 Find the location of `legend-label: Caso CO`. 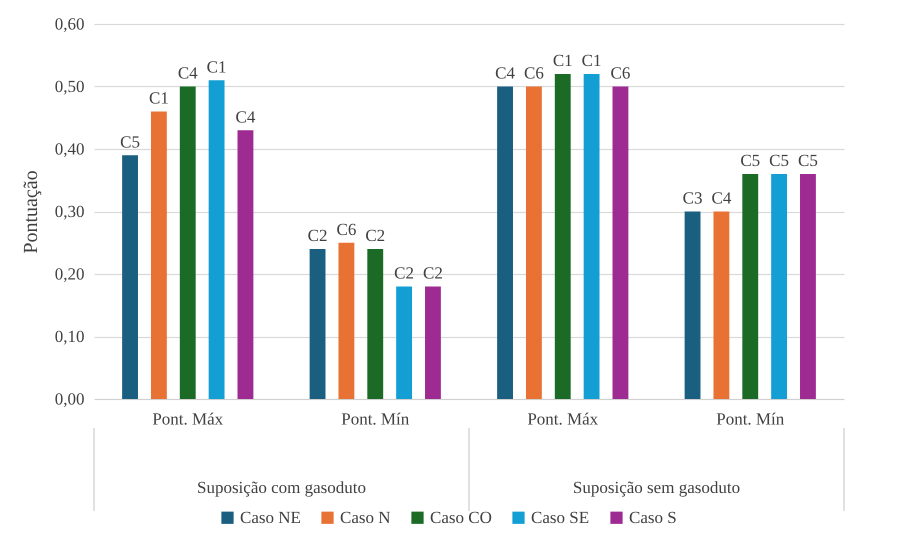

legend-label: Caso CO is located at coordinates (461, 517).